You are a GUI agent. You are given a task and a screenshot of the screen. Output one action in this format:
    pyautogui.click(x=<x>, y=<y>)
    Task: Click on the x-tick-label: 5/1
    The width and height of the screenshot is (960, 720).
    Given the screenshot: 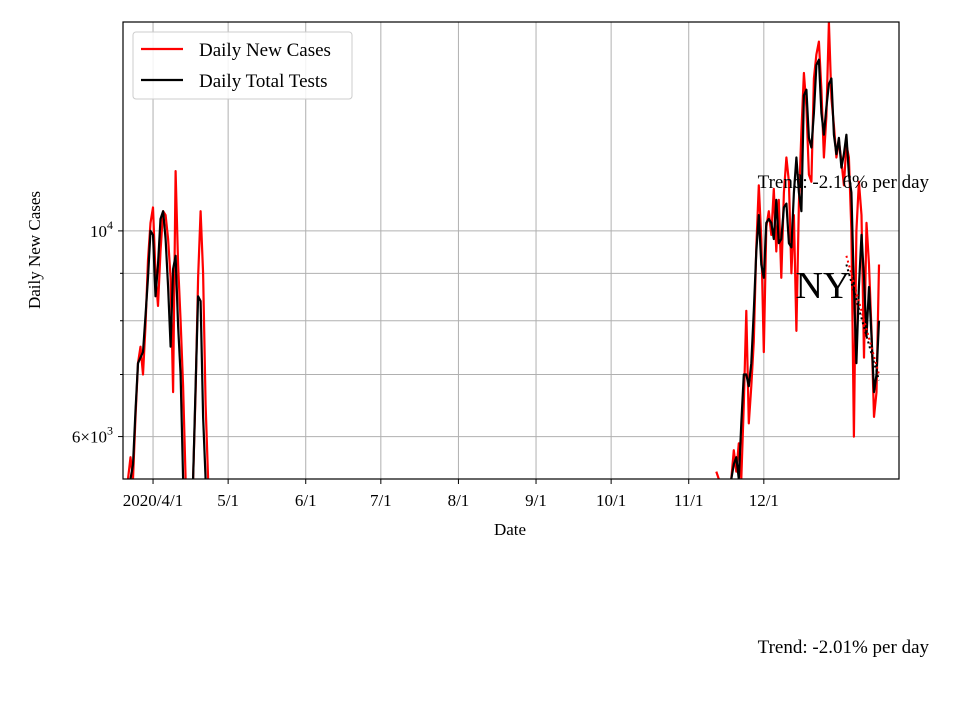 What is the action you would take?
    pyautogui.click(x=228, y=500)
    